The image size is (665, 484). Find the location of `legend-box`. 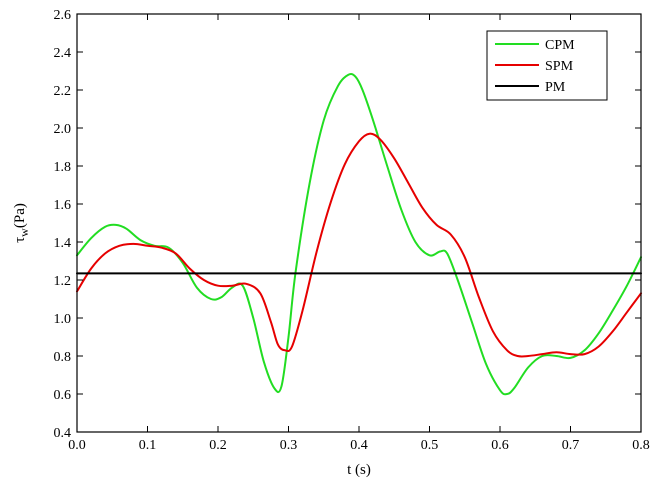

legend-box is located at coordinates (547, 65).